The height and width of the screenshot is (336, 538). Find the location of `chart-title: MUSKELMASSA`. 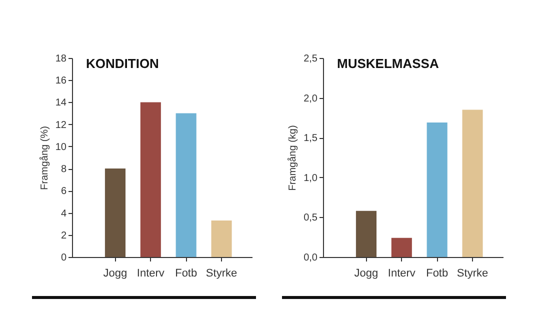

chart-title: MUSKELMASSA is located at coordinates (388, 63).